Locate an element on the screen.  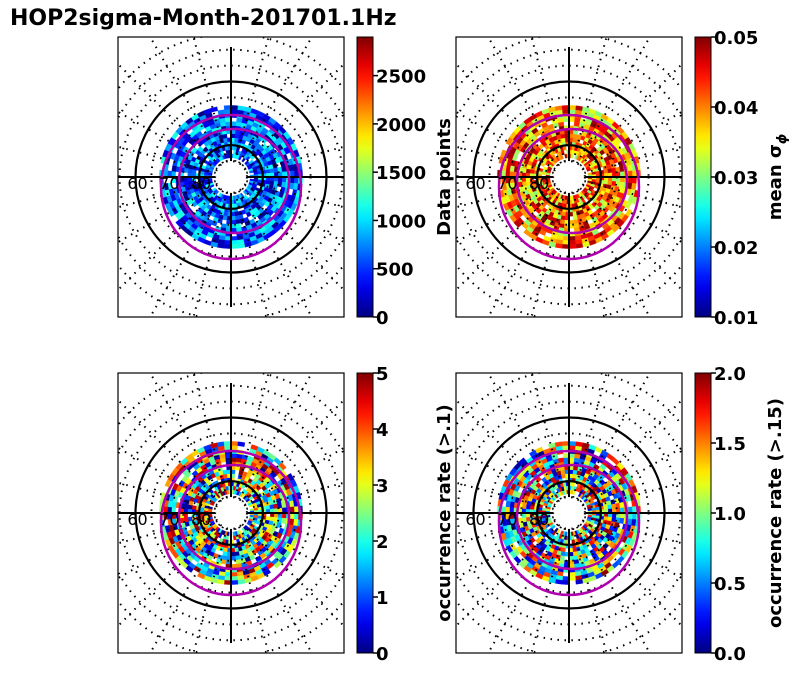
oval-boundary-outer is located at coordinates (569, 187).